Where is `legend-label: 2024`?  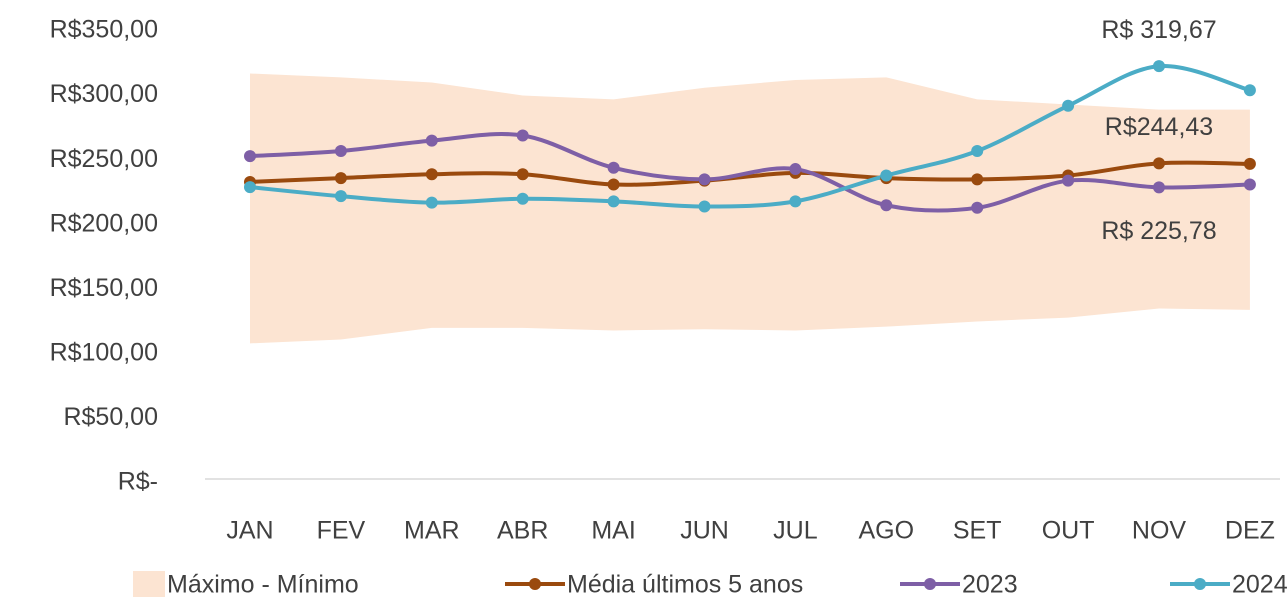 legend-label: 2024 is located at coordinates (1260, 585).